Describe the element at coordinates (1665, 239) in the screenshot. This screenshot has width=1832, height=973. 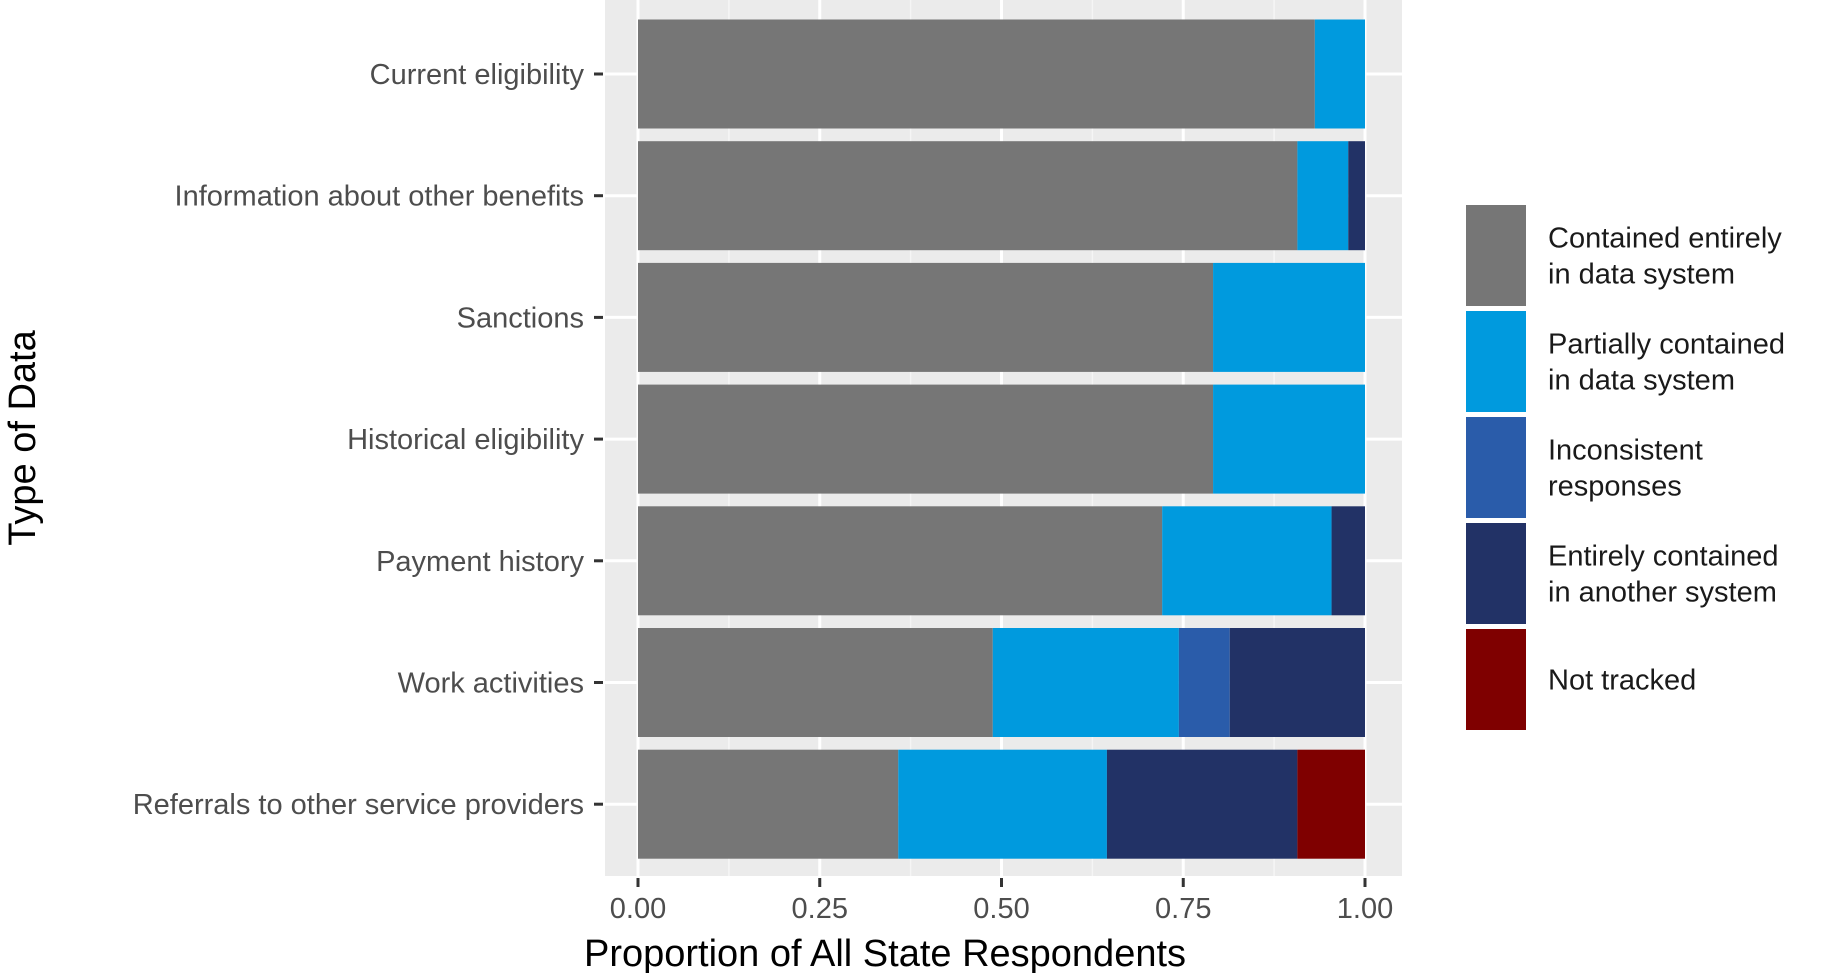
I see `legend-label-line: Contained entirely` at that location.